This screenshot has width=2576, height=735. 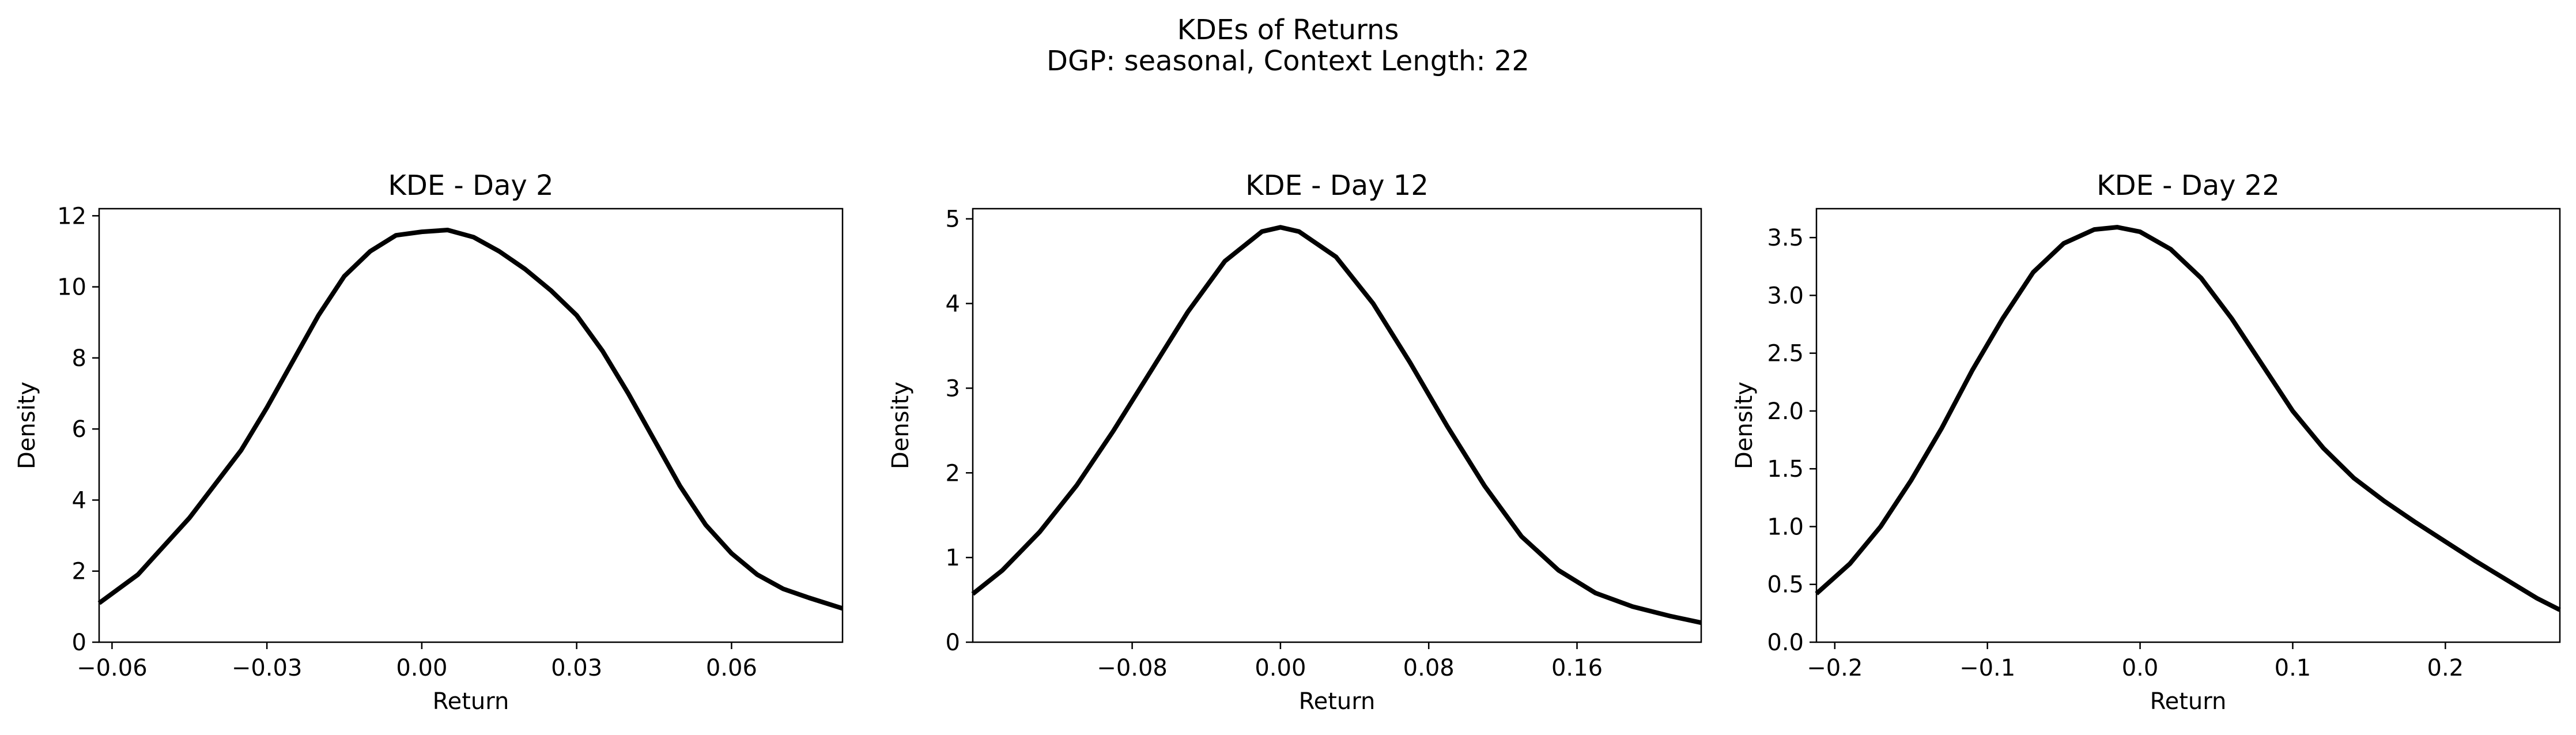 What do you see at coordinates (1785, 643) in the screenshot?
I see `y-tick-label: 0.0` at bounding box center [1785, 643].